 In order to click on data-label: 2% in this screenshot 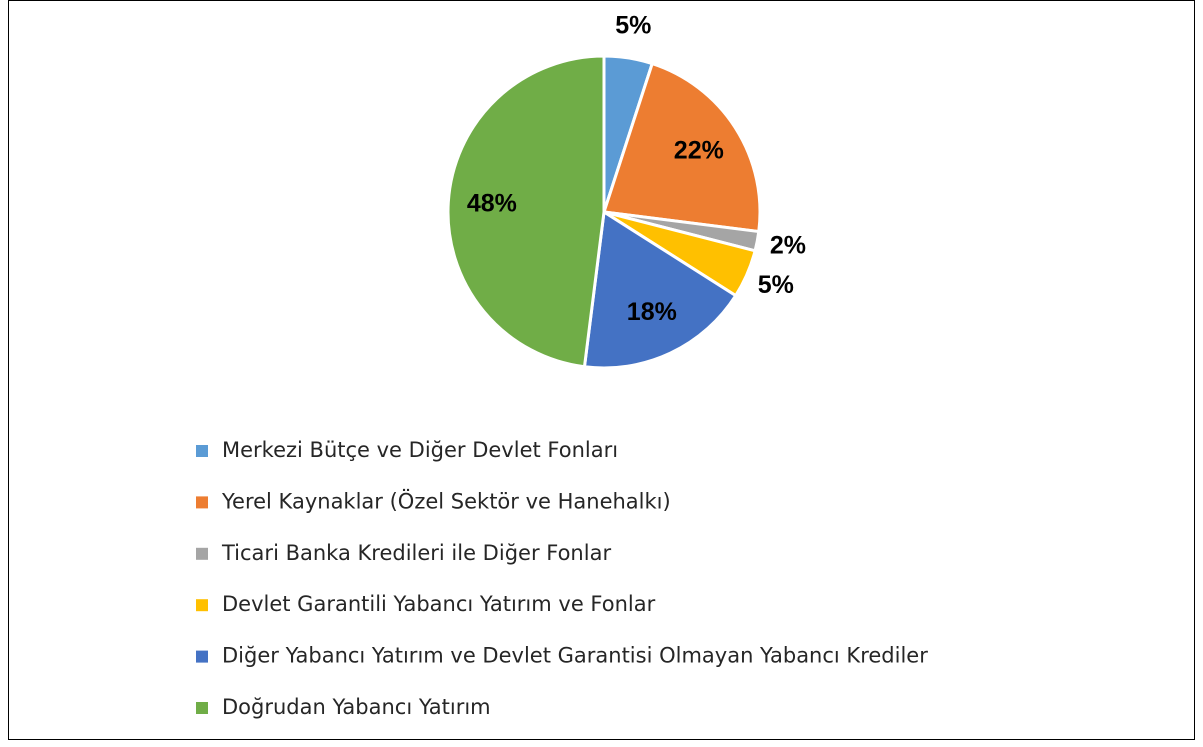, I will do `click(788, 246)`.